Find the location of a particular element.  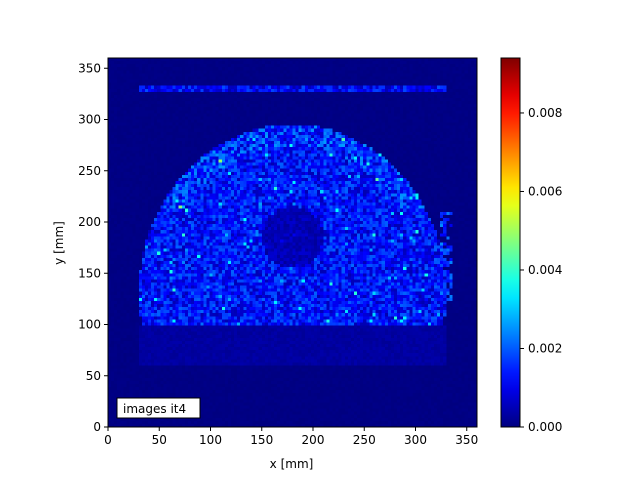

colorbar-tick-label: 0.002 is located at coordinates (545, 348).